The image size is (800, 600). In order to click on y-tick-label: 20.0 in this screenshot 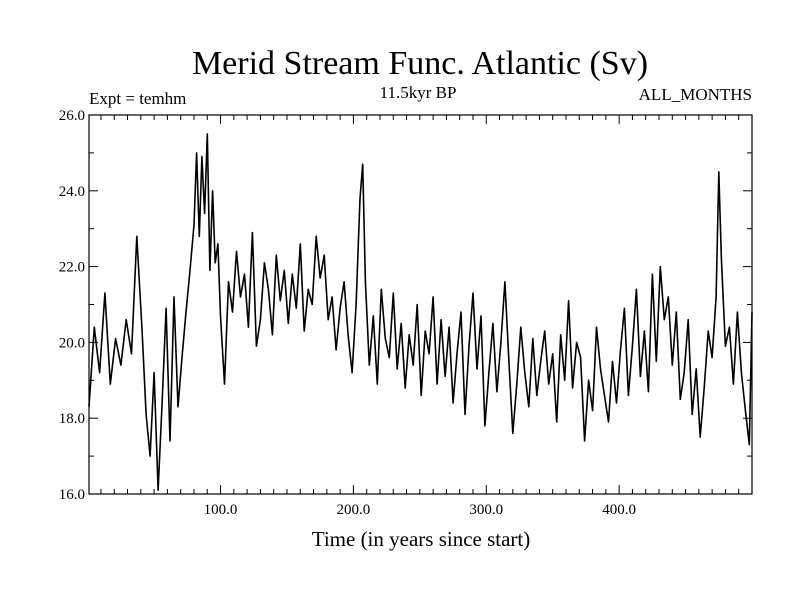, I will do `click(72, 343)`.